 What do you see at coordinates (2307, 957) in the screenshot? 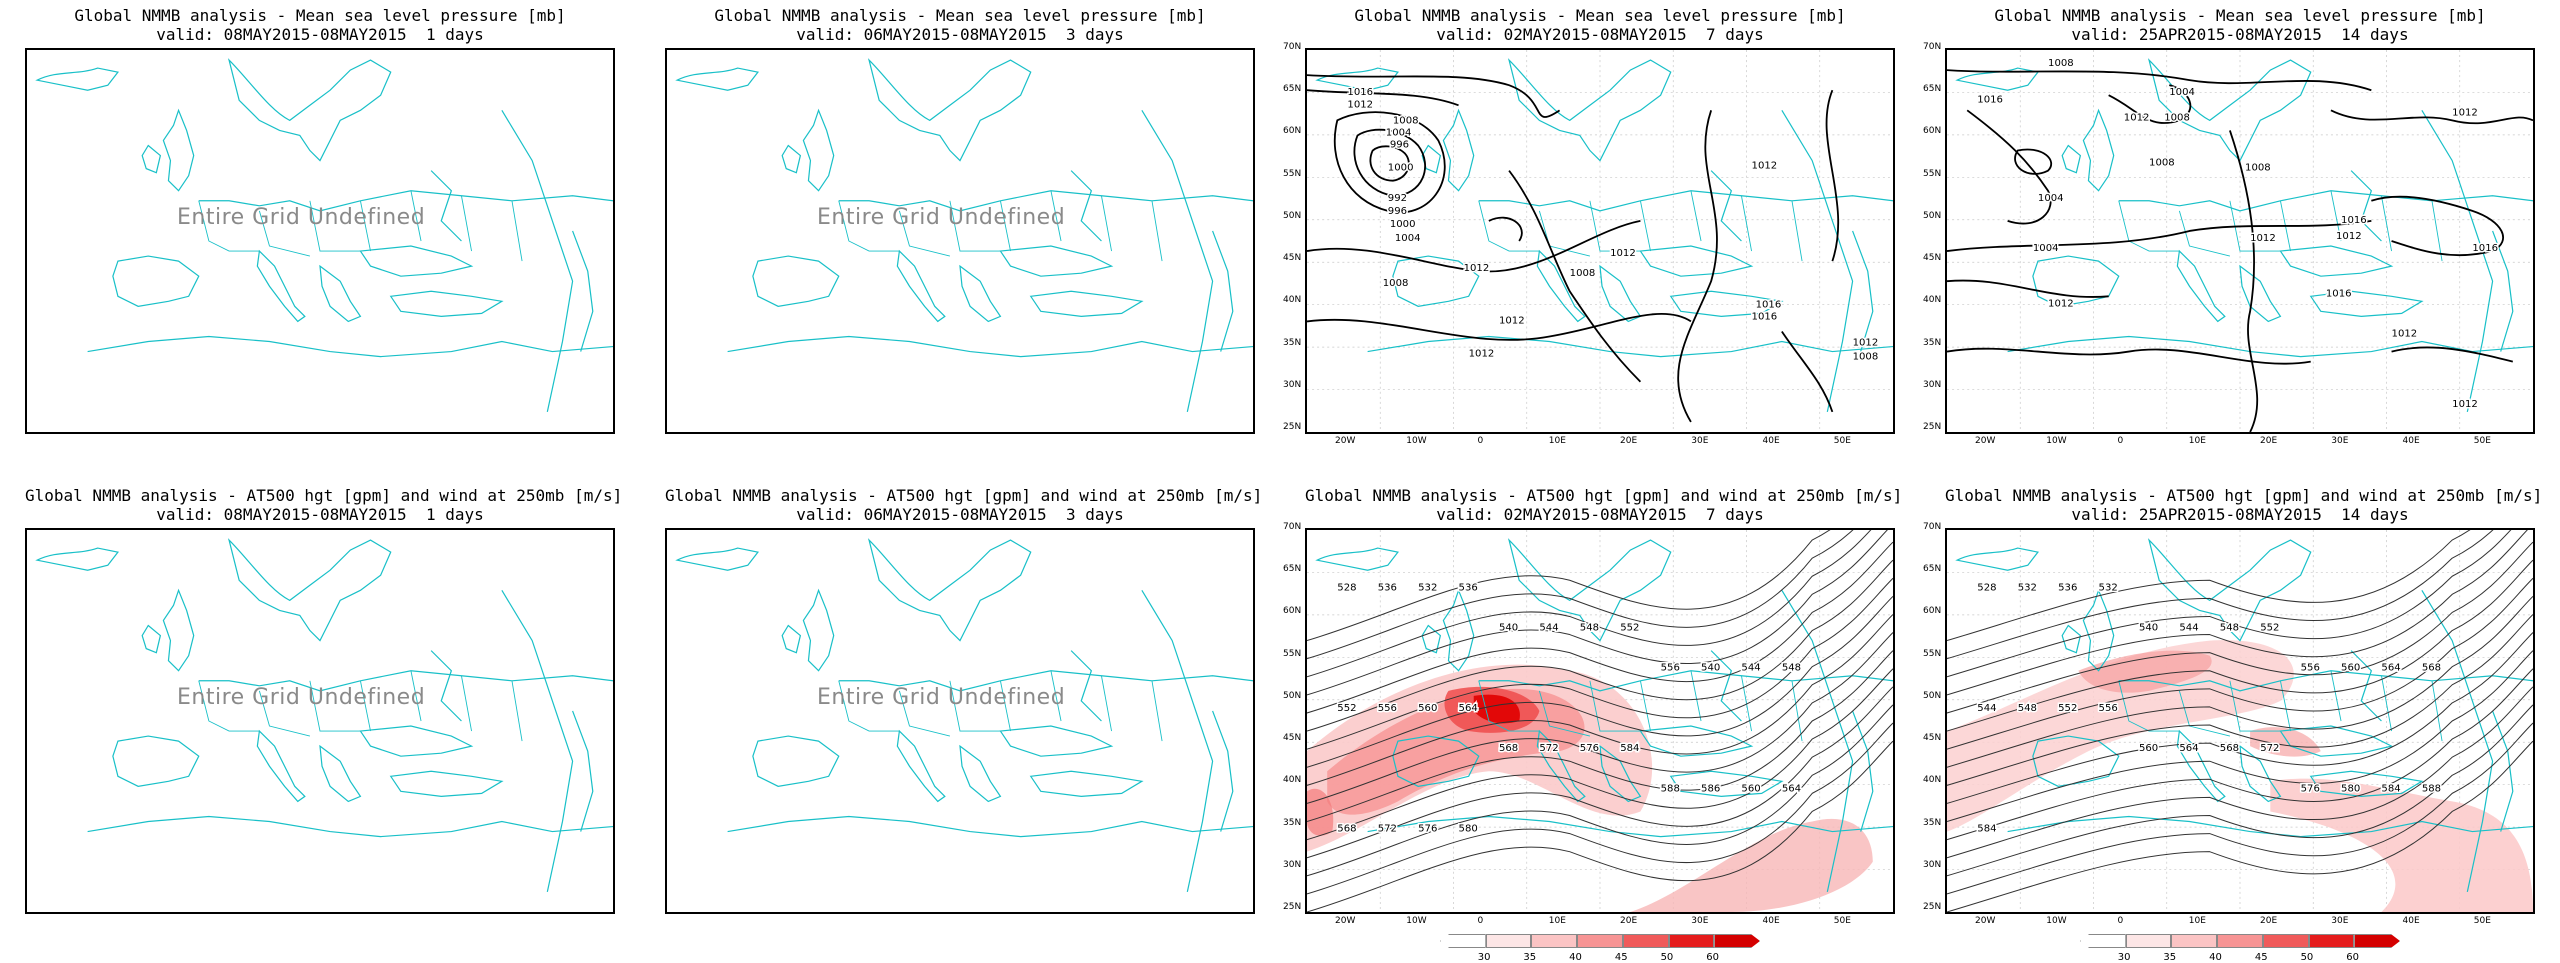
I see `colorbar-label: 50` at bounding box center [2307, 957].